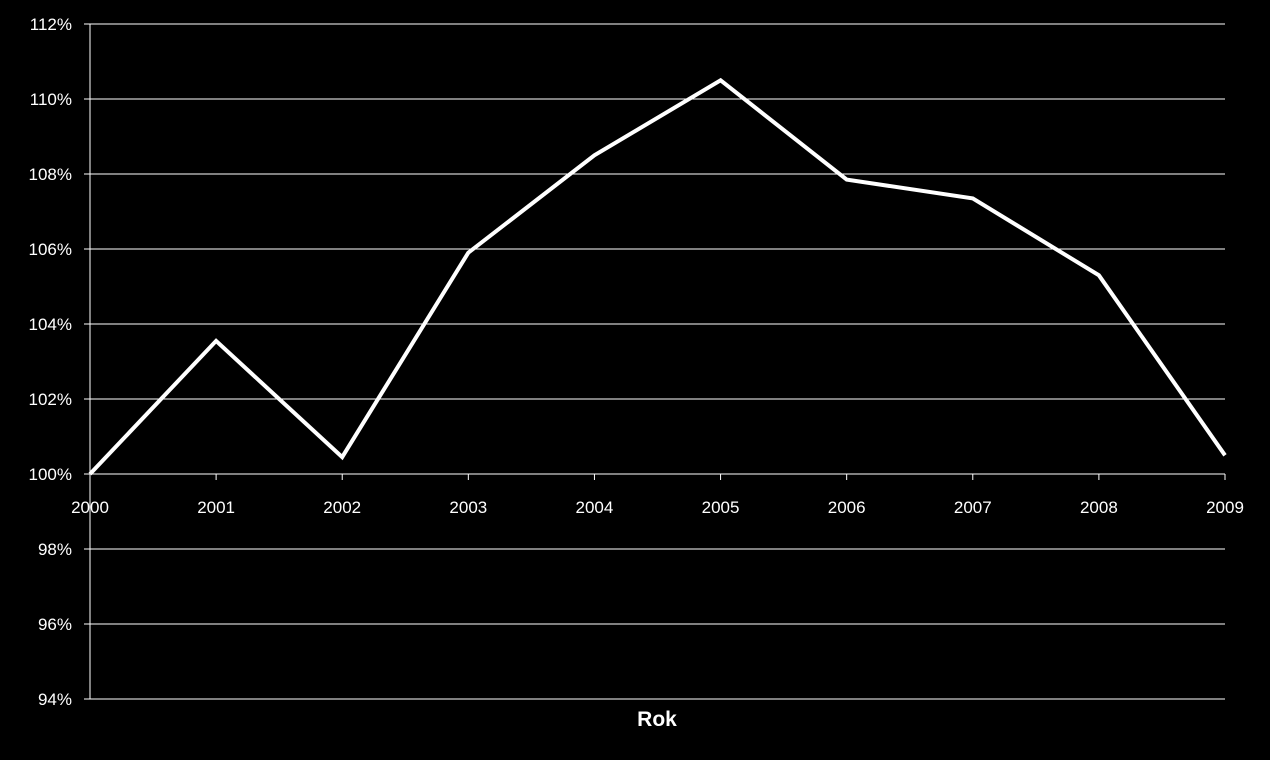 The image size is (1270, 760). Describe the element at coordinates (973, 507) in the screenshot. I see `x-tick-label: 2007` at that location.